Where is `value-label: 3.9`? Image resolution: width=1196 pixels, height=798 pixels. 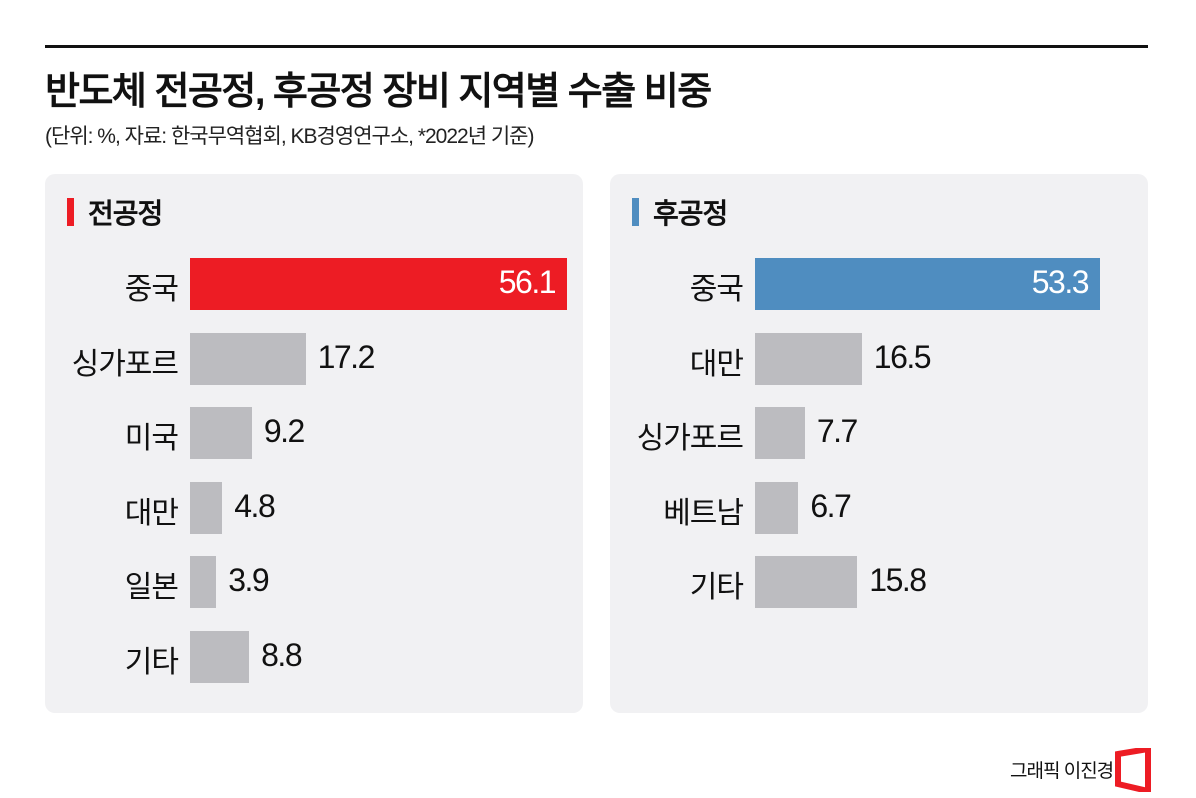
value-label: 3.9 is located at coordinates (248, 580).